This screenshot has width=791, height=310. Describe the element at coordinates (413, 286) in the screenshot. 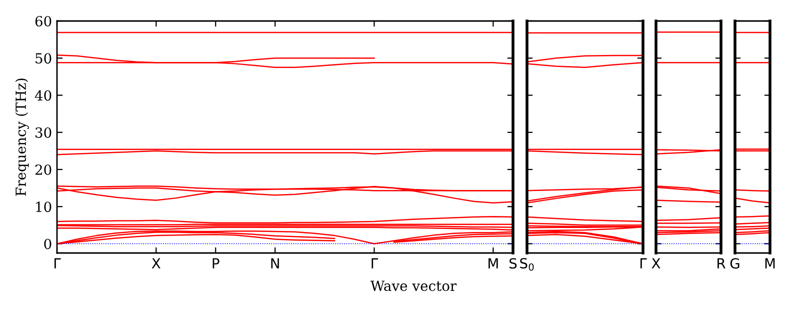

I see `x-axis-title: Wave vector` at that location.